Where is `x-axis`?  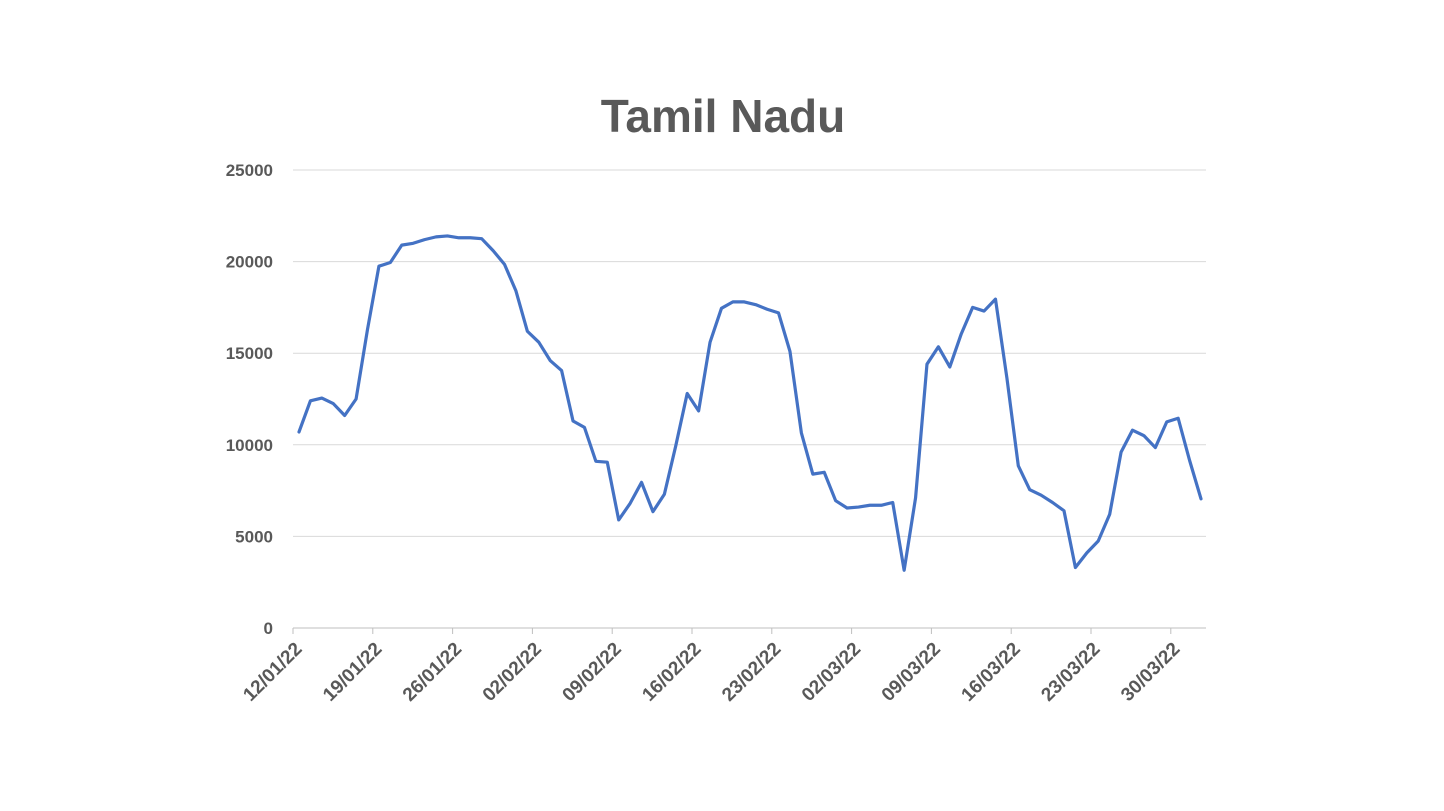
x-axis is located at coordinates (749, 630).